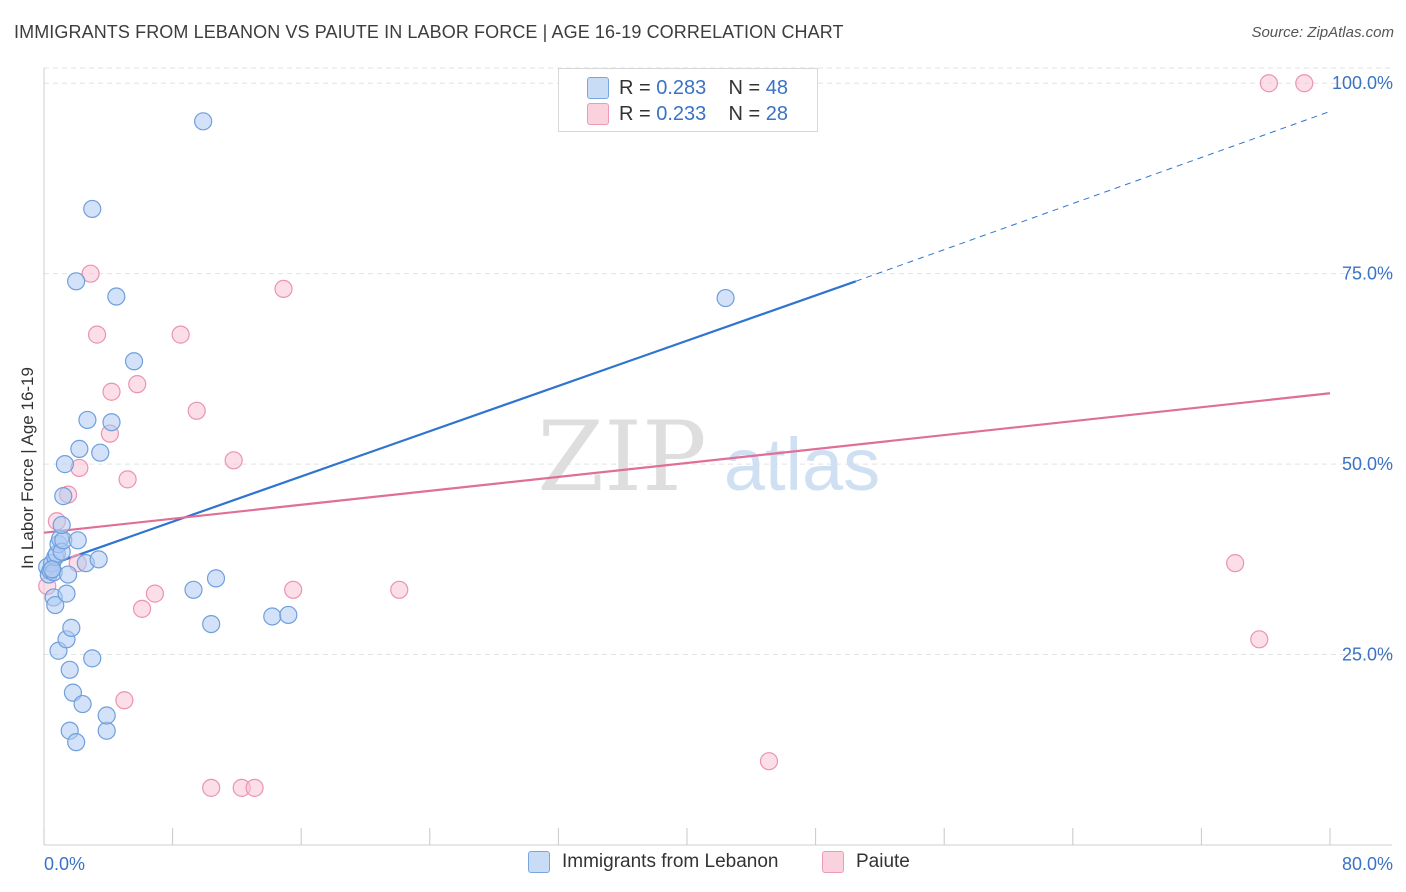  I want to click on legend-item-lebanon: Immigrants from Lebanon, so click(653, 862).